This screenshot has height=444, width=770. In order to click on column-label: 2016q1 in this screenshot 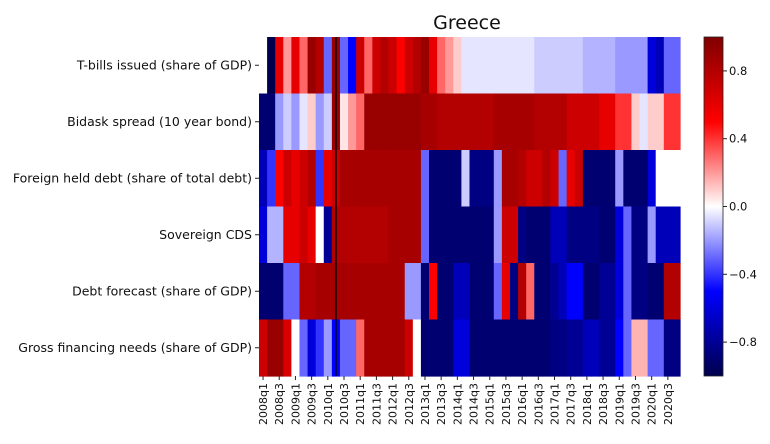, I will do `click(522, 404)`.